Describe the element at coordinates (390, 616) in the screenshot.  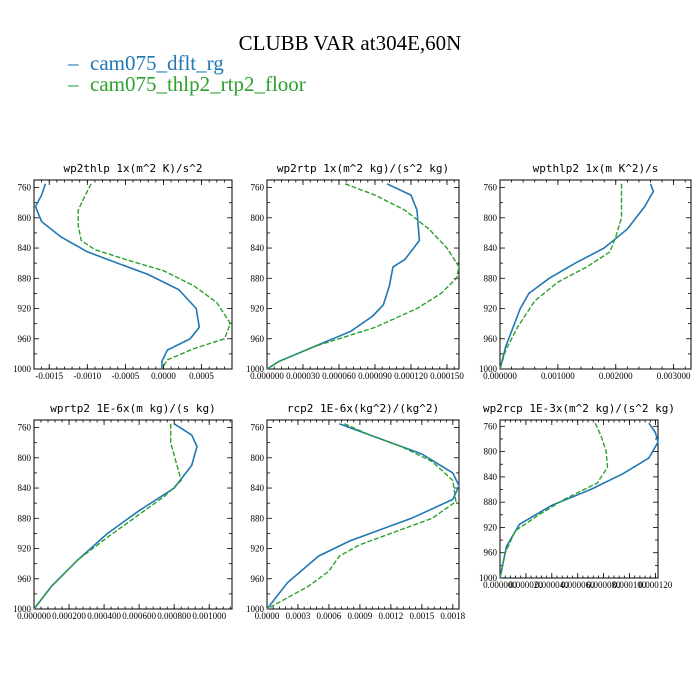
I see `x-tick-label: 0.0012` at that location.